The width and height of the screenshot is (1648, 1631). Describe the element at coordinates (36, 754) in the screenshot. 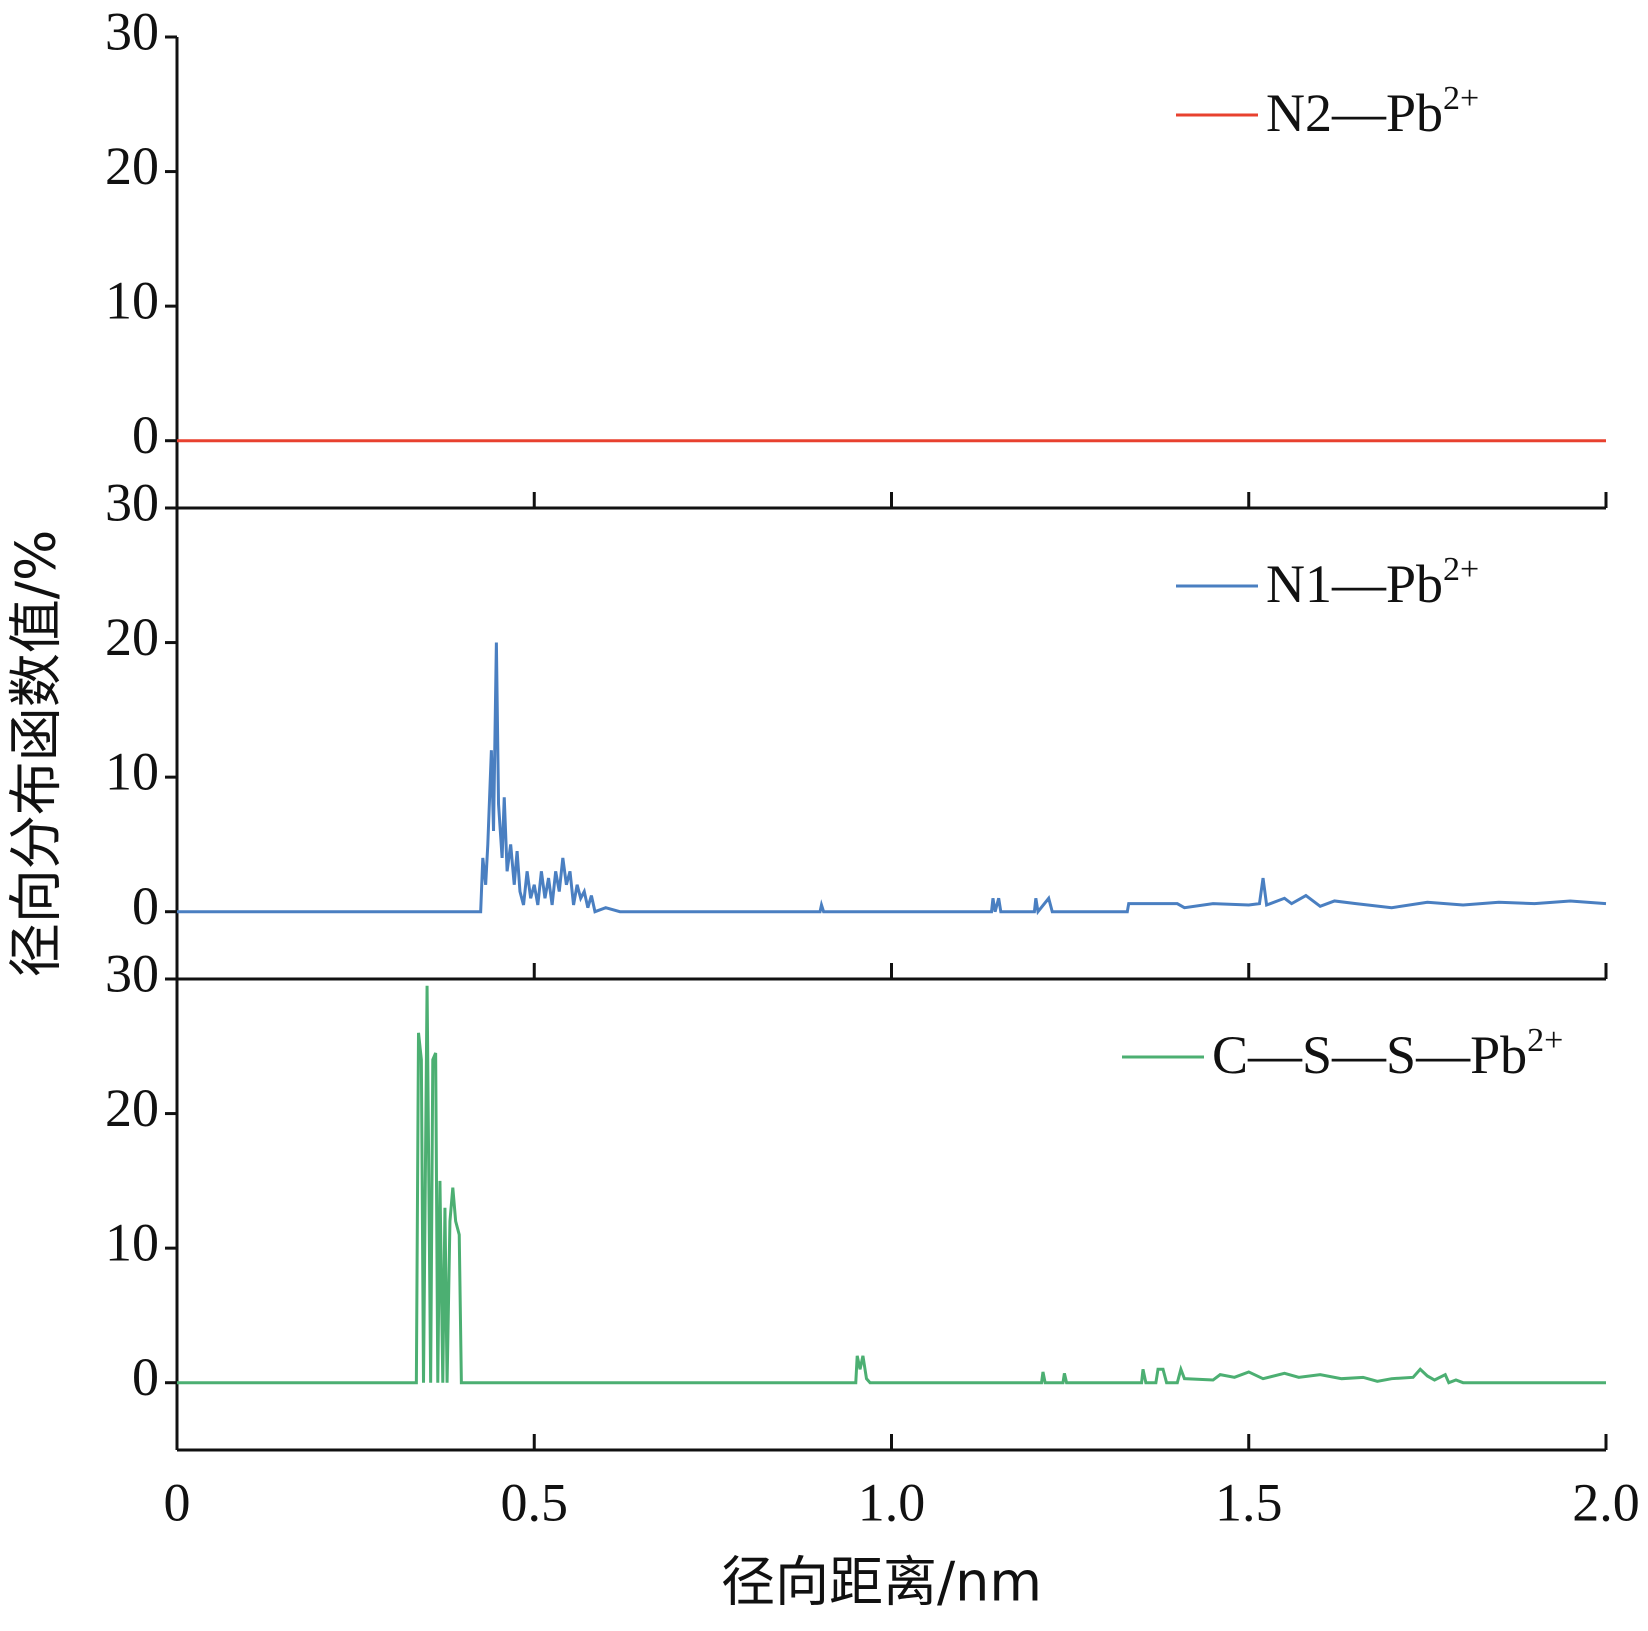

I see `y-axis-label: 径向分布函数值/%` at that location.